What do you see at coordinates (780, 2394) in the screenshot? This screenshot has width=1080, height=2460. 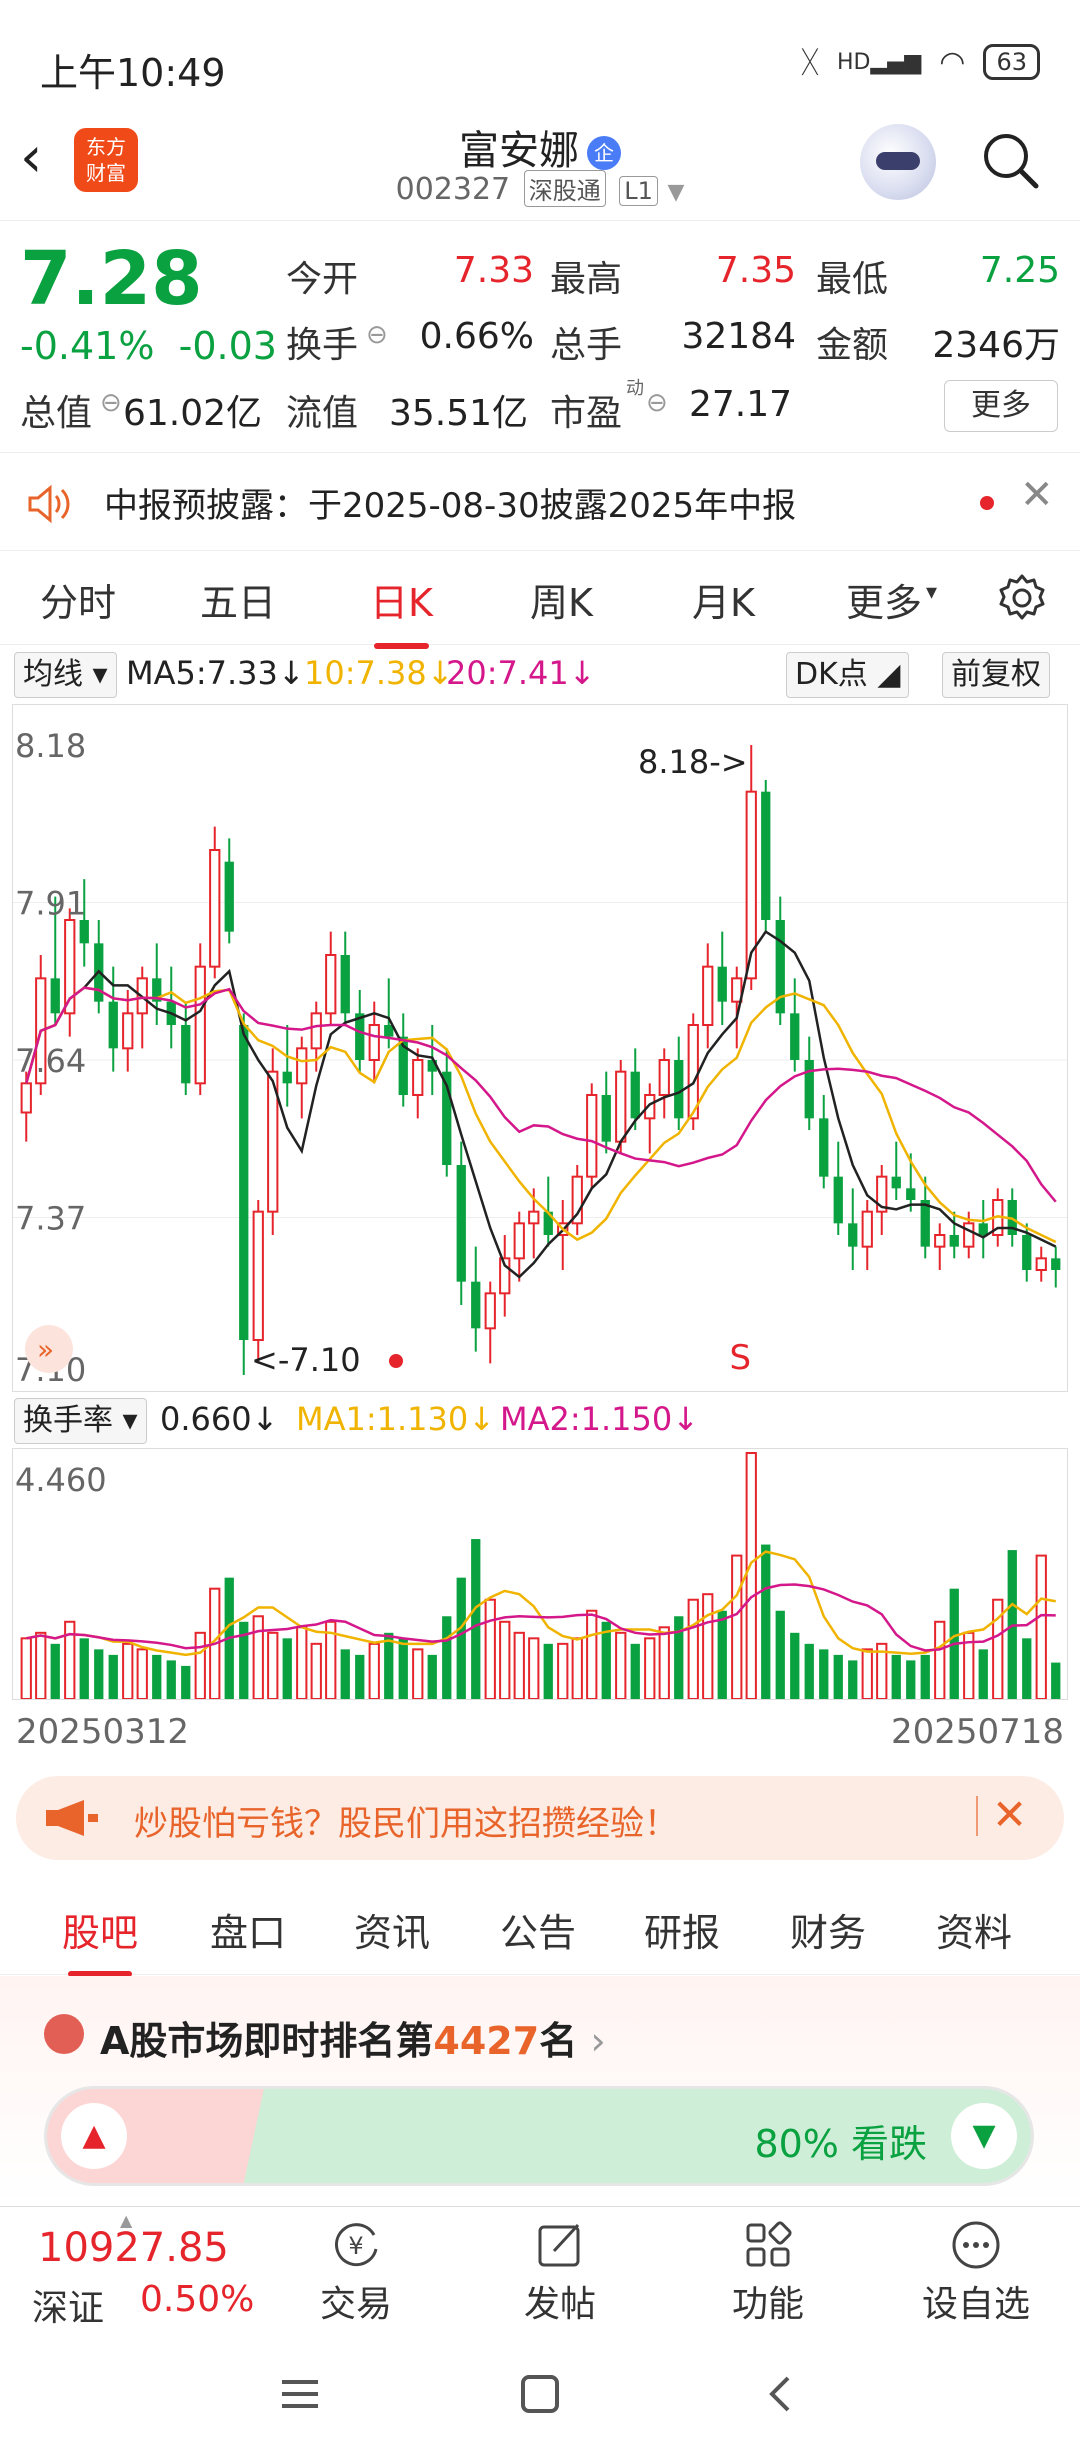 I see `back-icon` at bounding box center [780, 2394].